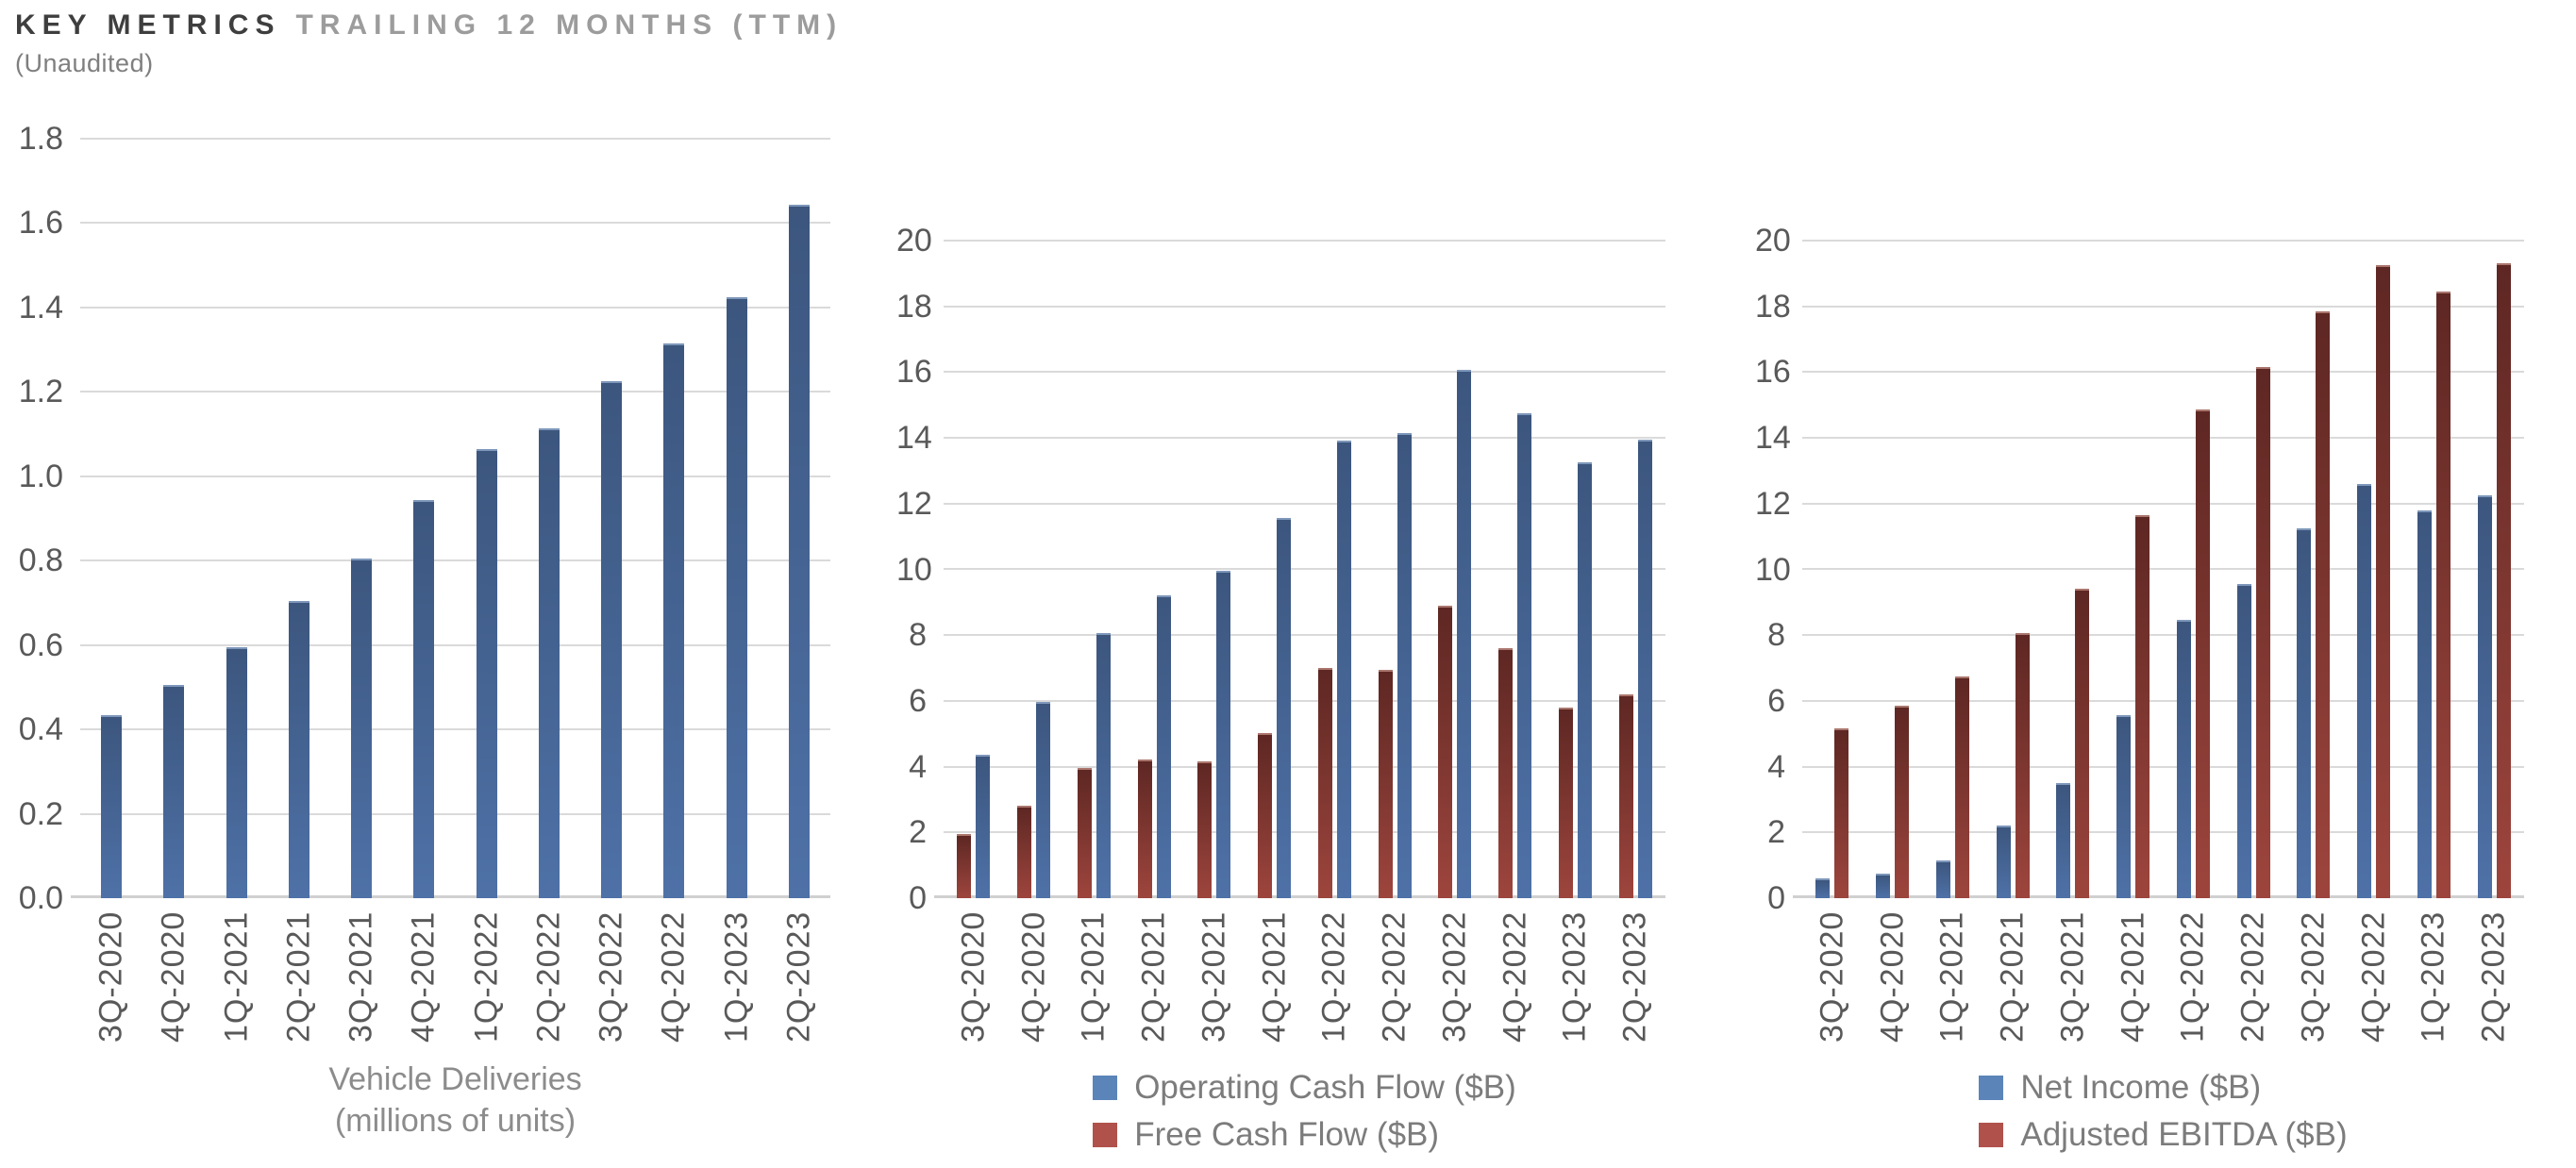  I want to click on y-axis-tick-label: 1.4, so click(40, 307).